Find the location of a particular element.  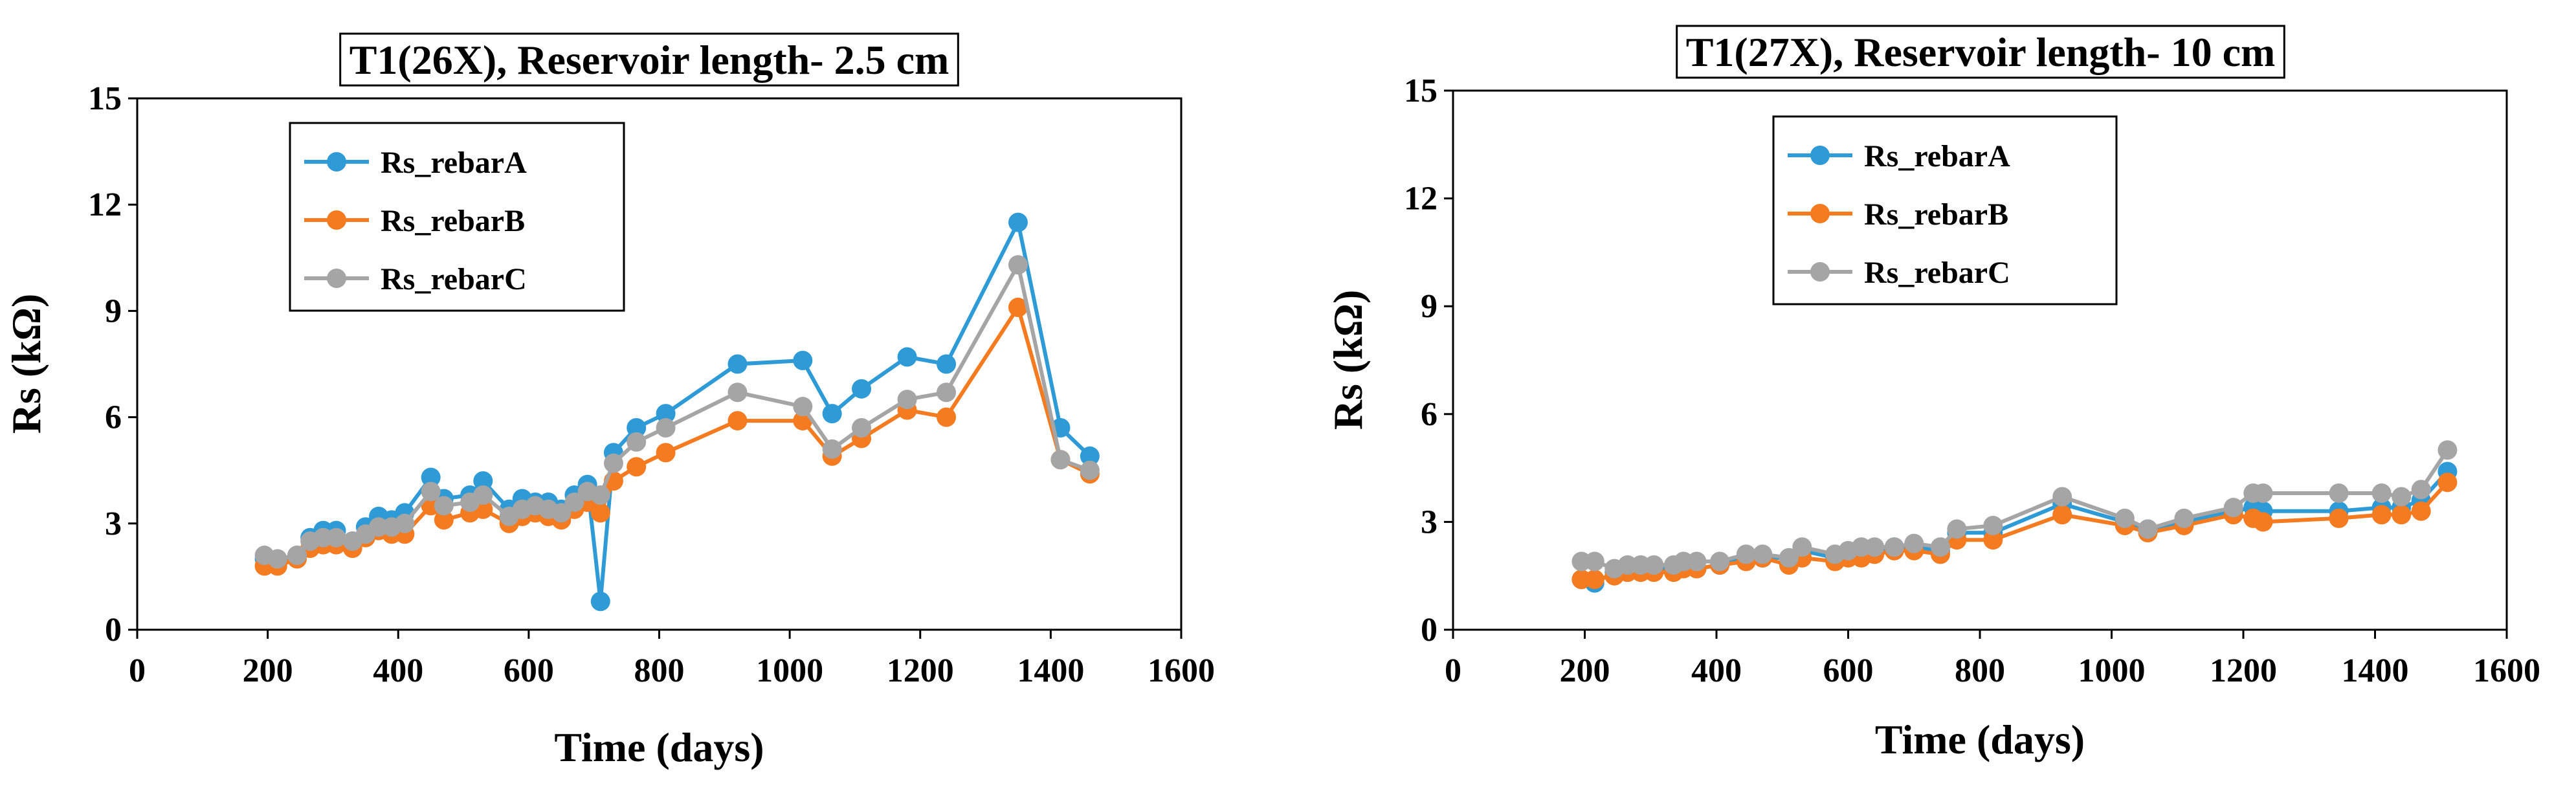

series-Rs_rebarC is located at coordinates (677, 412).